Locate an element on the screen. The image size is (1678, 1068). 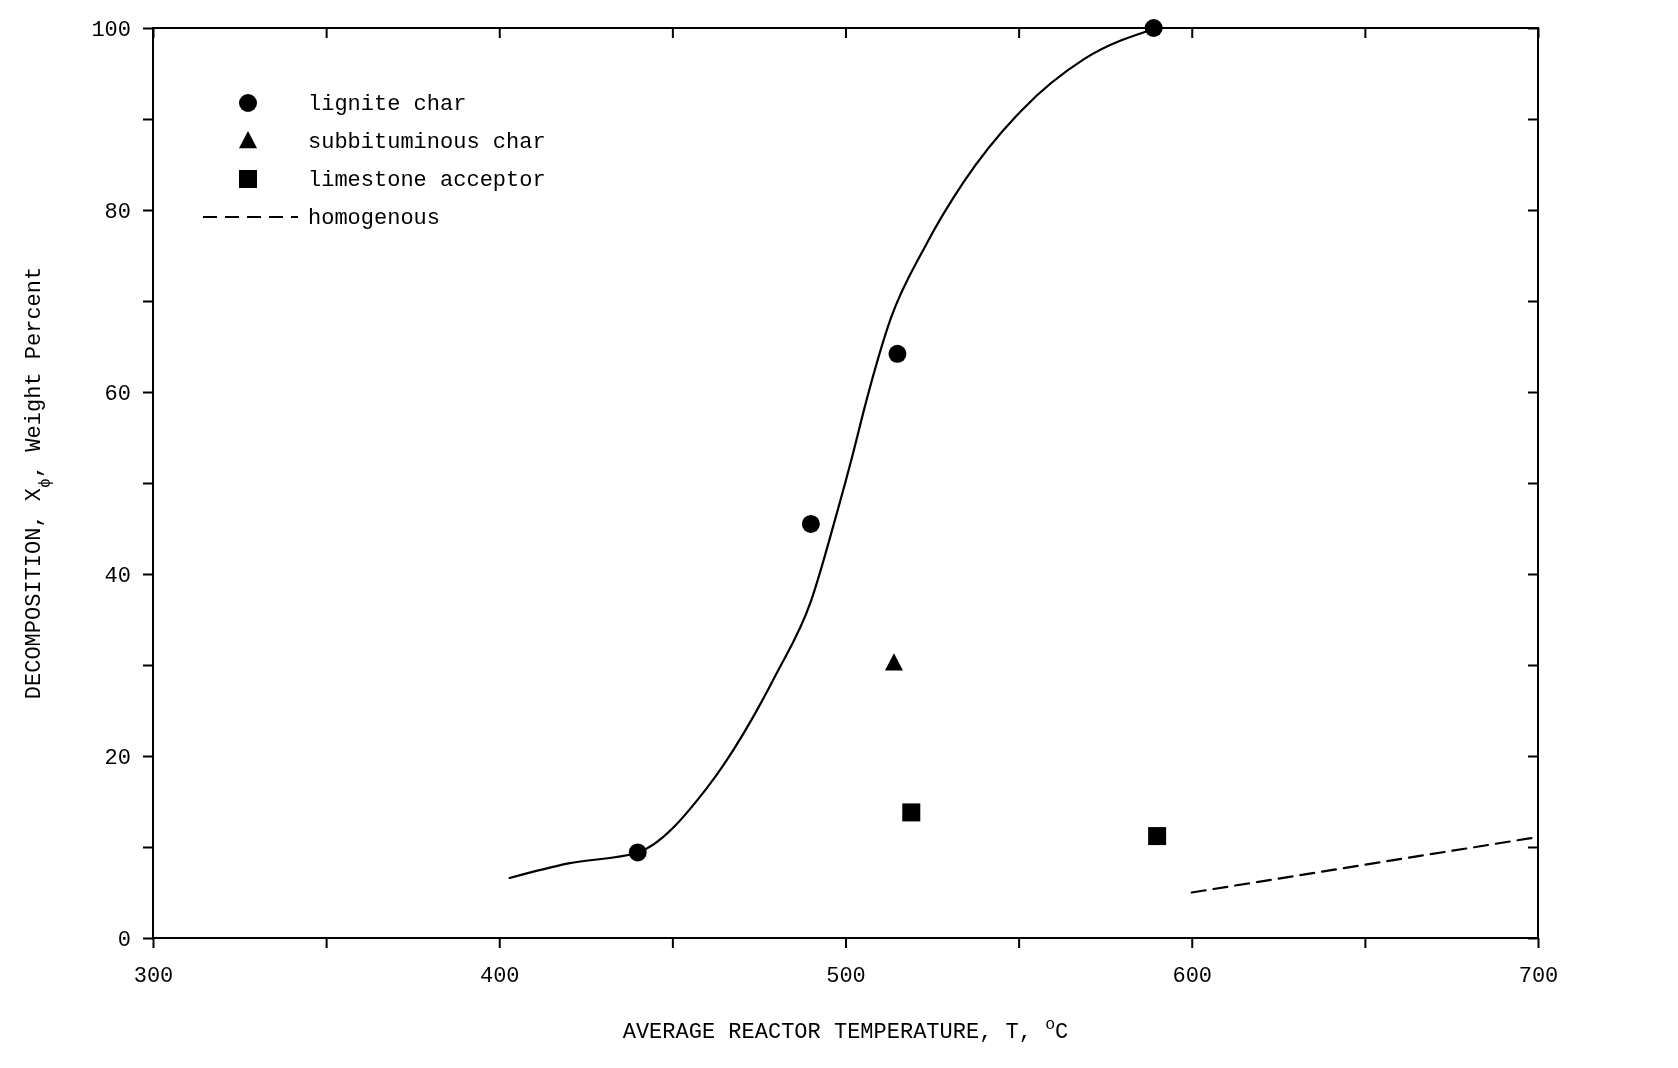
y-tick-label: 20 is located at coordinates (117, 758).